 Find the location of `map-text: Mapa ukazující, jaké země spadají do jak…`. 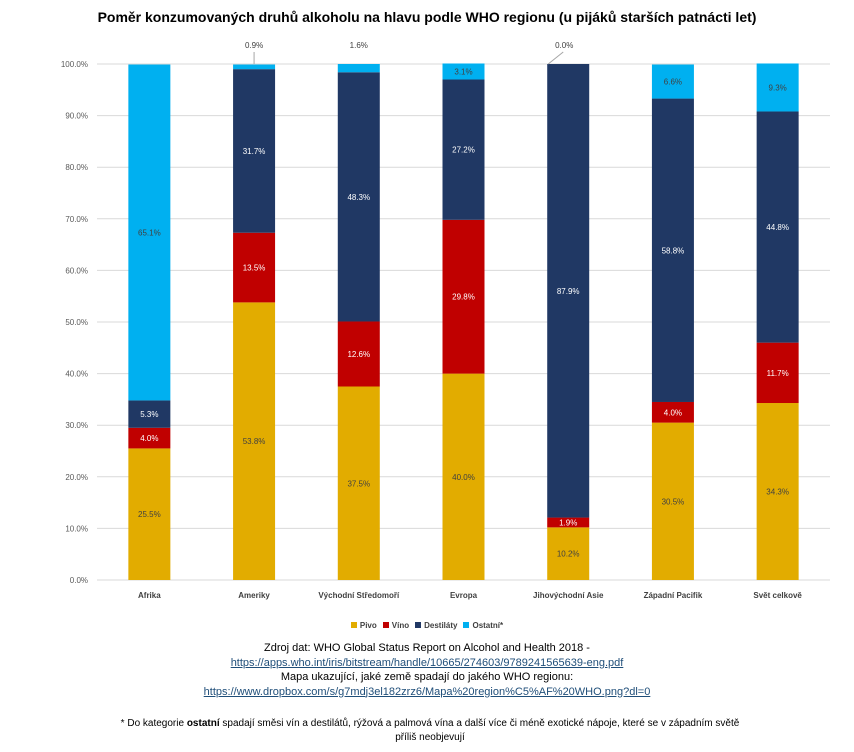

map-text: Mapa ukazující, jaké země spadají do jak… is located at coordinates (427, 677).